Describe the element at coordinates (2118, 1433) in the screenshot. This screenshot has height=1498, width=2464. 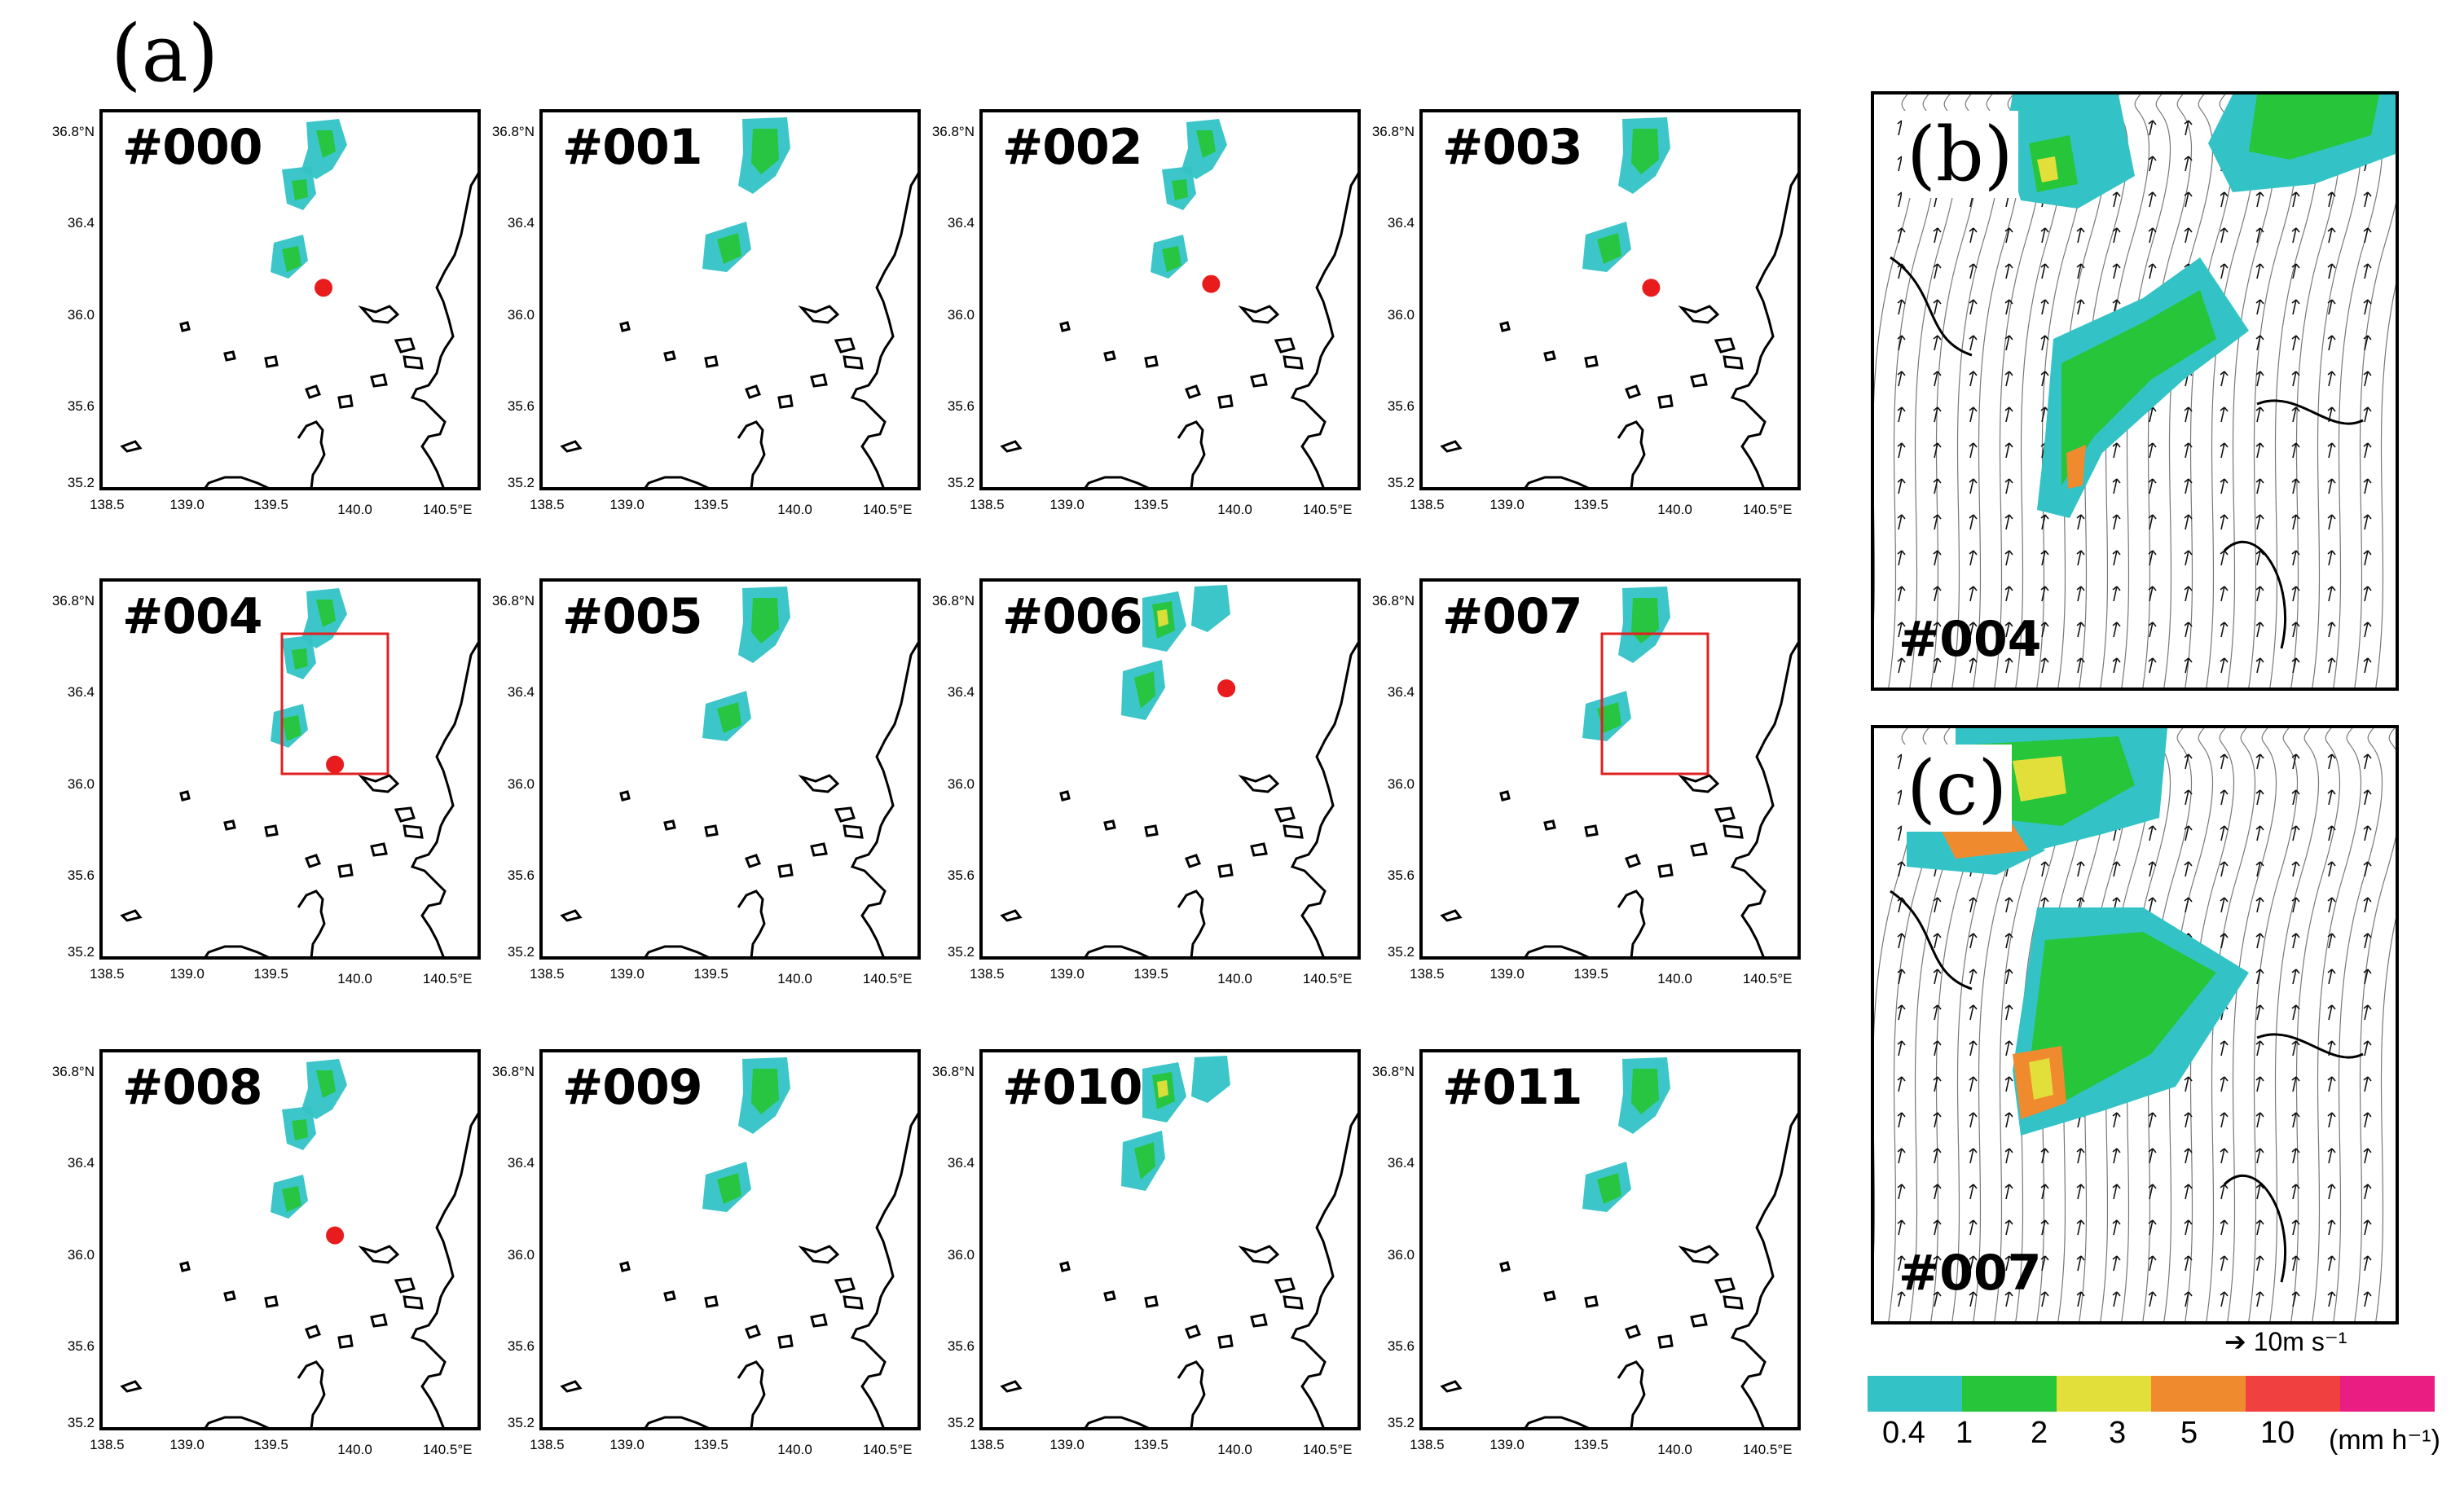
I see `colorbar-tick-label: 3` at that location.